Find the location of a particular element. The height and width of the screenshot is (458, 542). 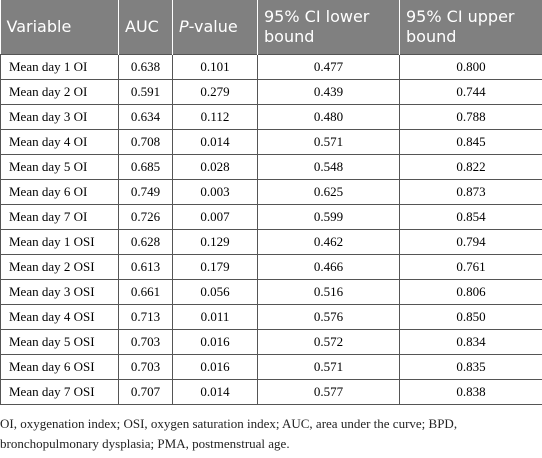

table-cell: 0.822 is located at coordinates (470, 167).